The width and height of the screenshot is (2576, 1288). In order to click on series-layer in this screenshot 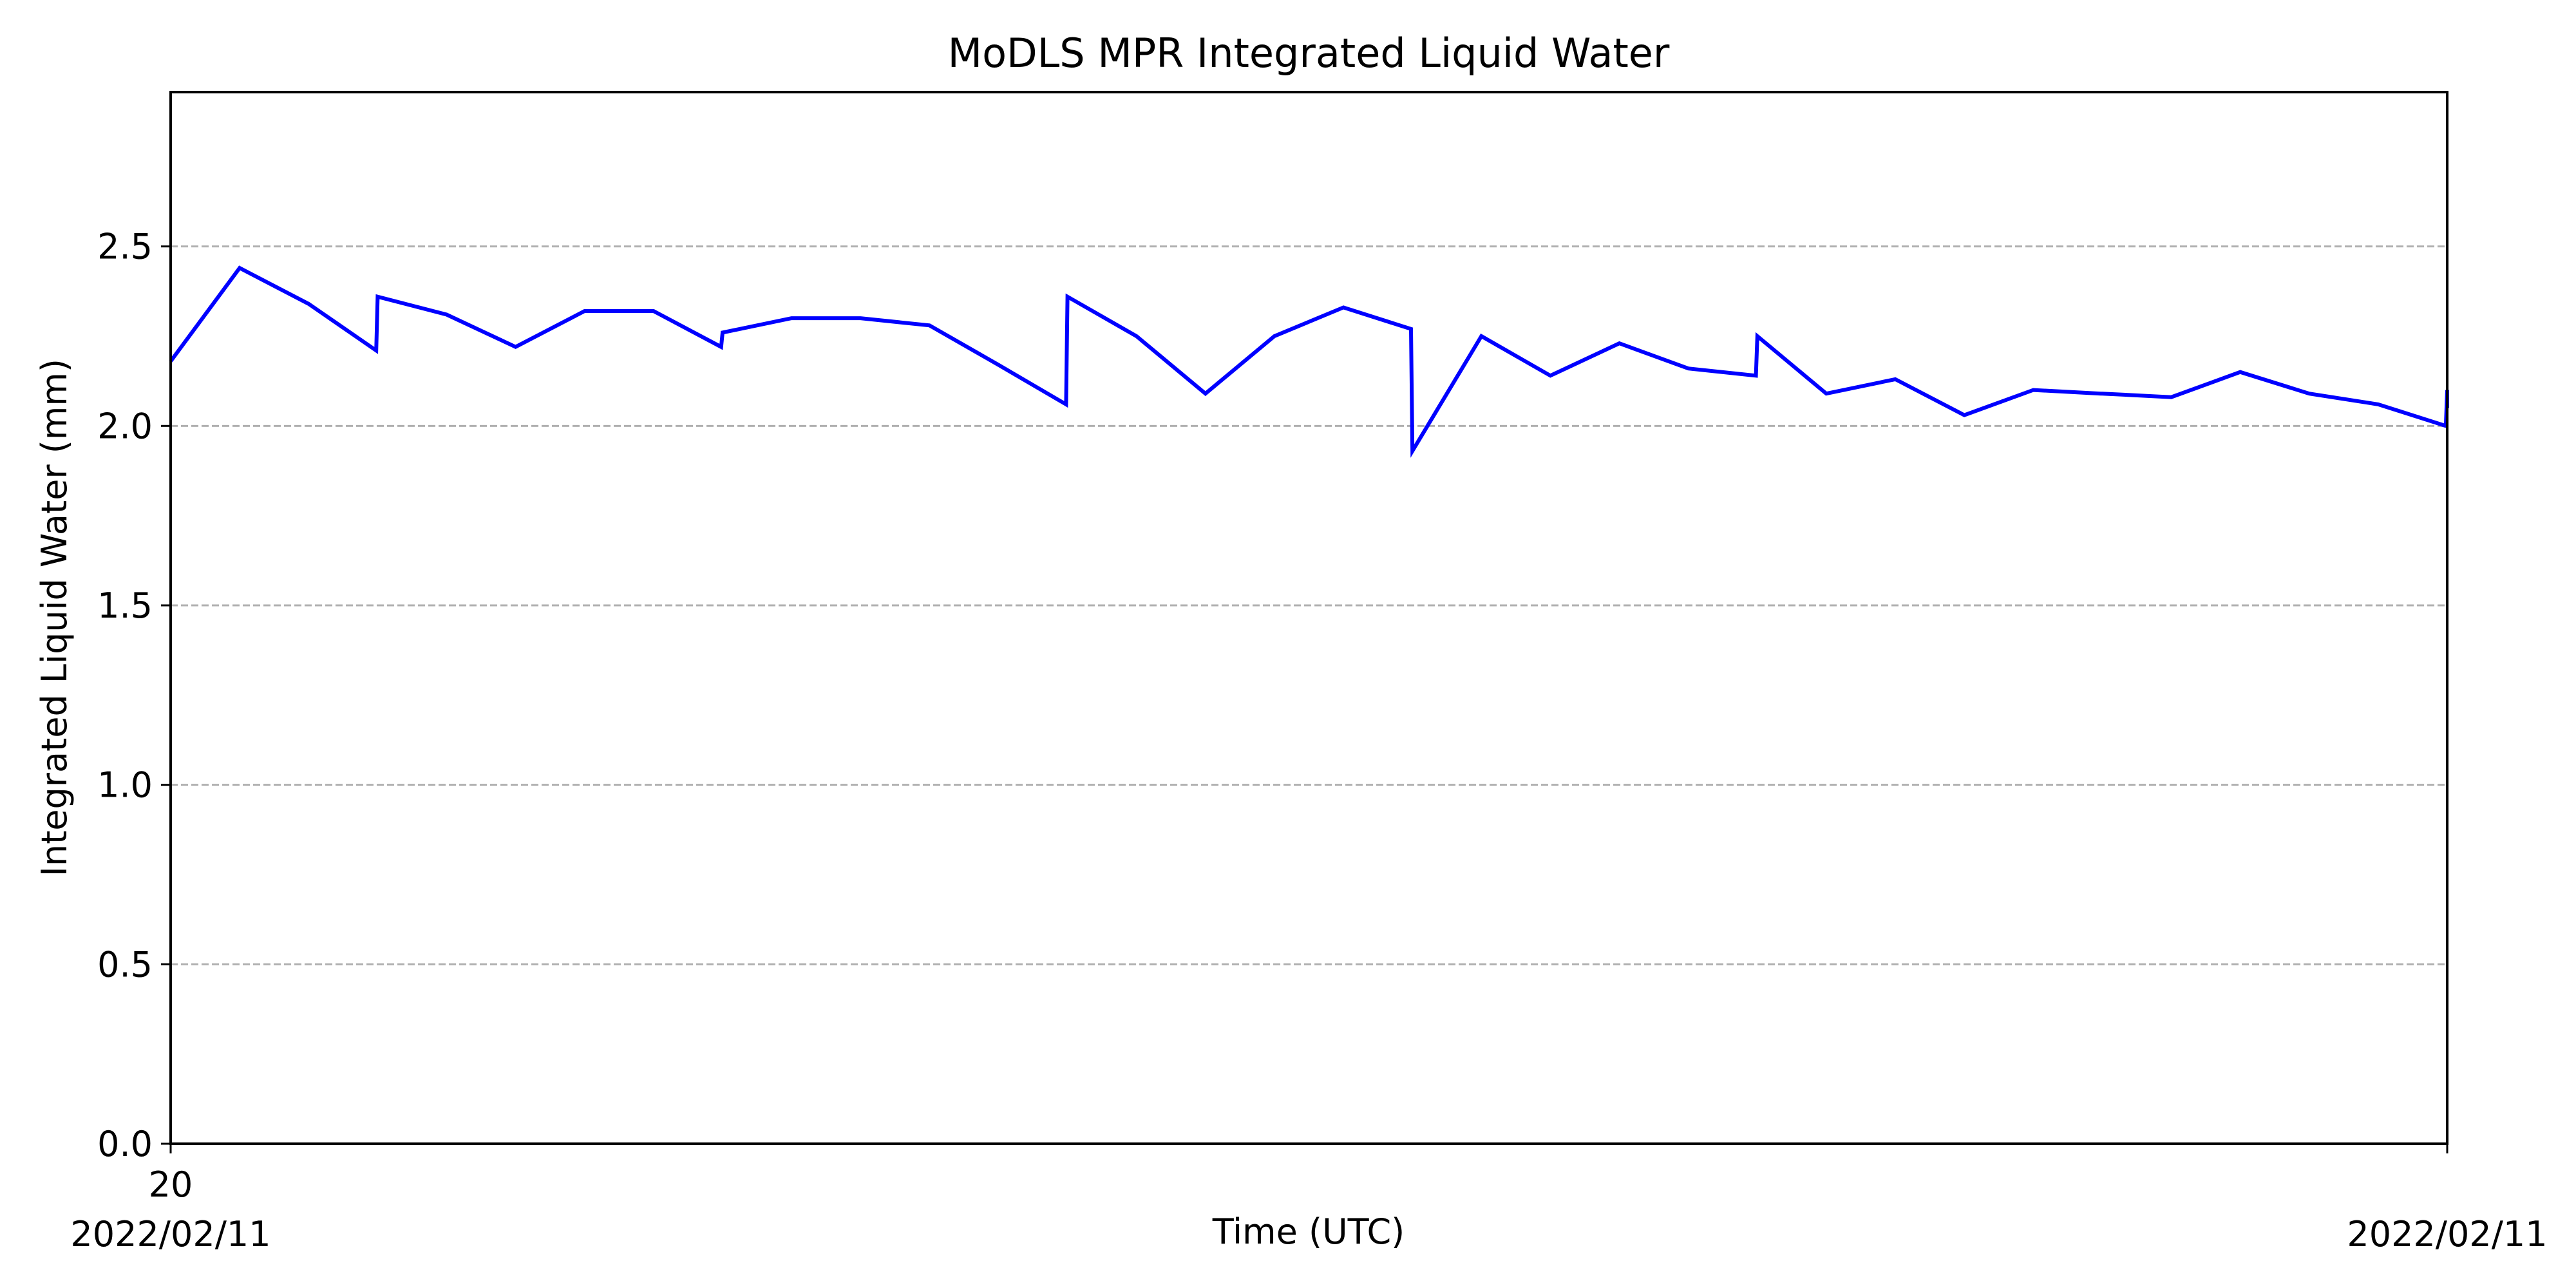, I will do `click(1309, 362)`.